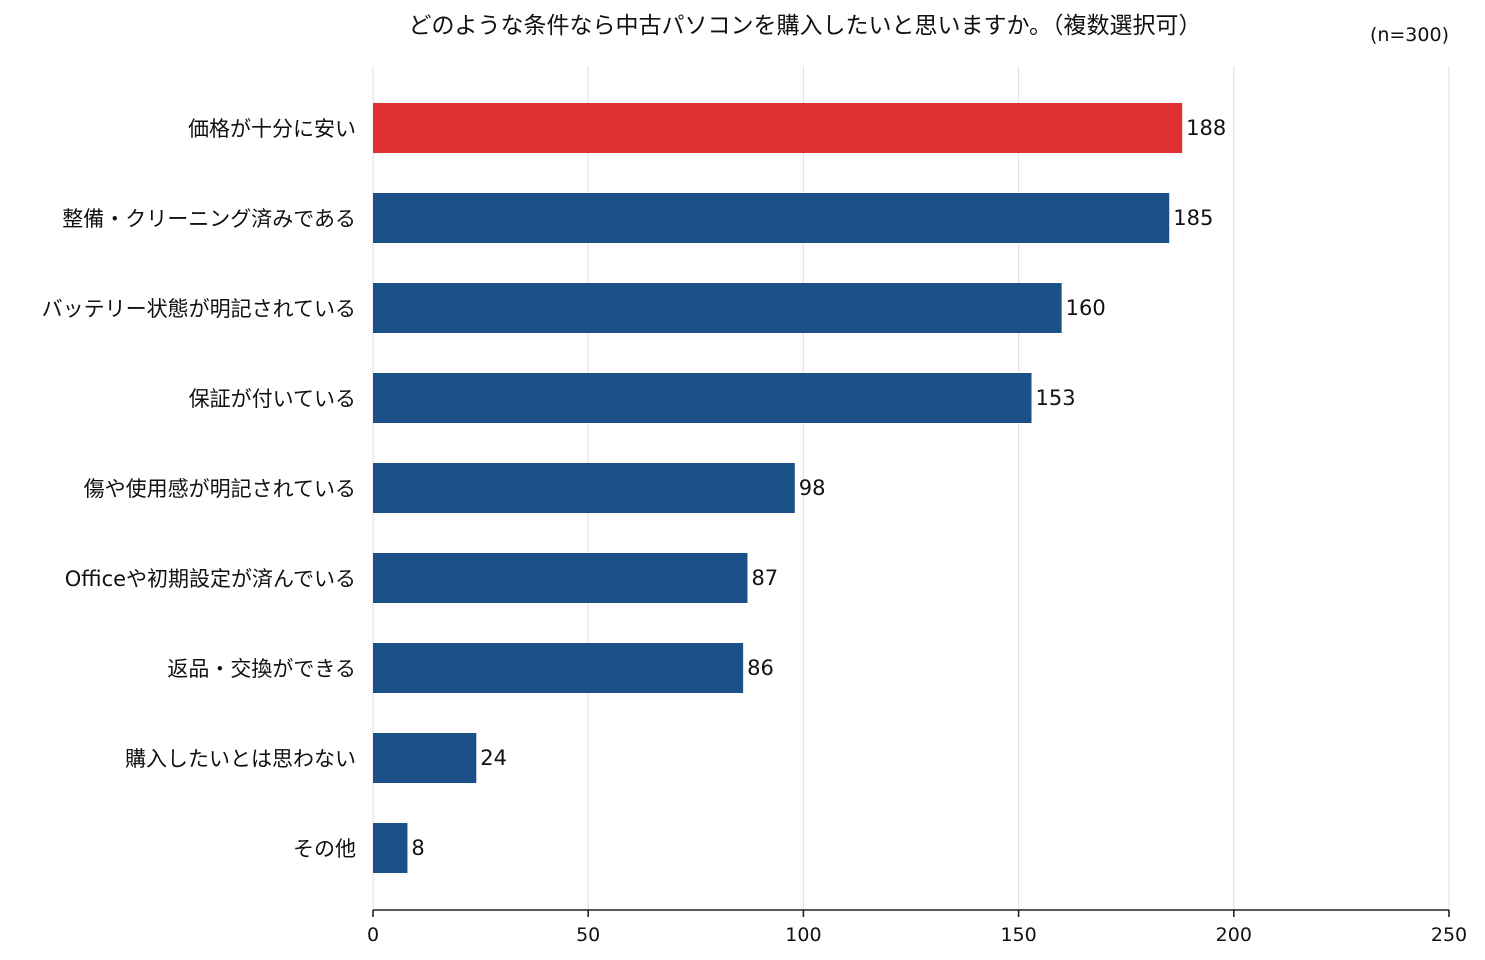 This screenshot has height=960, width=1485. Describe the element at coordinates (1018, 935) in the screenshot. I see `x-tick-label-150: 150` at that location.